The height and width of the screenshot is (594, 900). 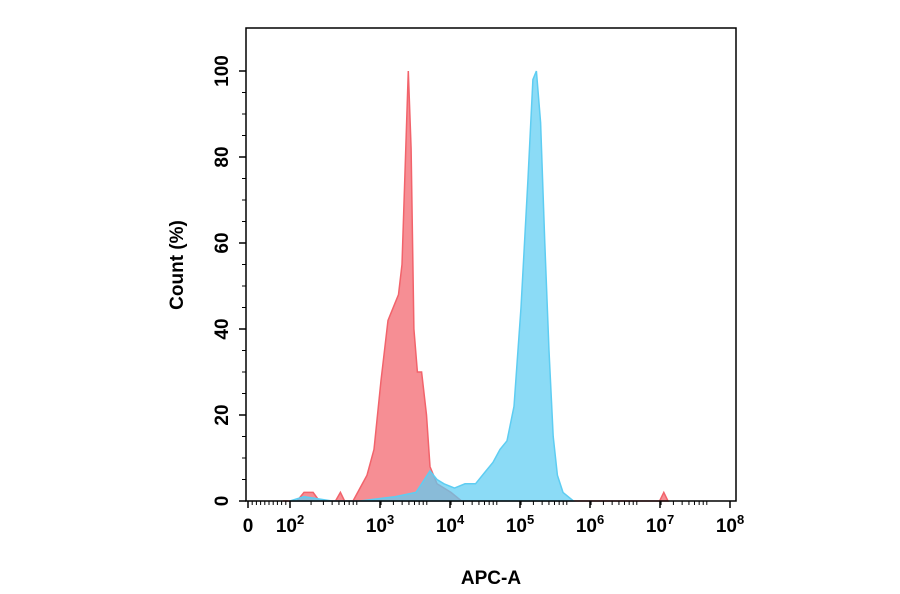 I want to click on y-tick-label: 20, so click(x=222, y=414).